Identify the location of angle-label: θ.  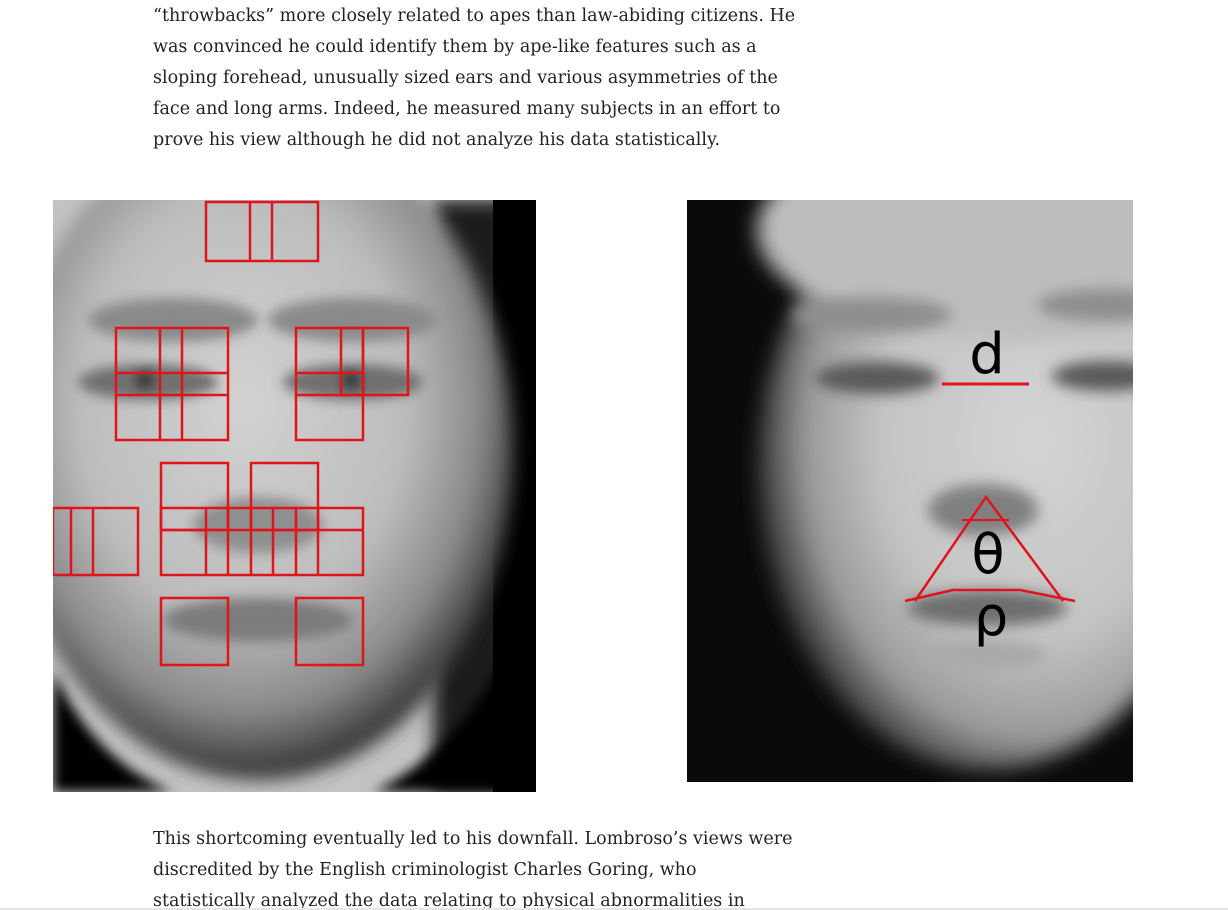
(987, 554).